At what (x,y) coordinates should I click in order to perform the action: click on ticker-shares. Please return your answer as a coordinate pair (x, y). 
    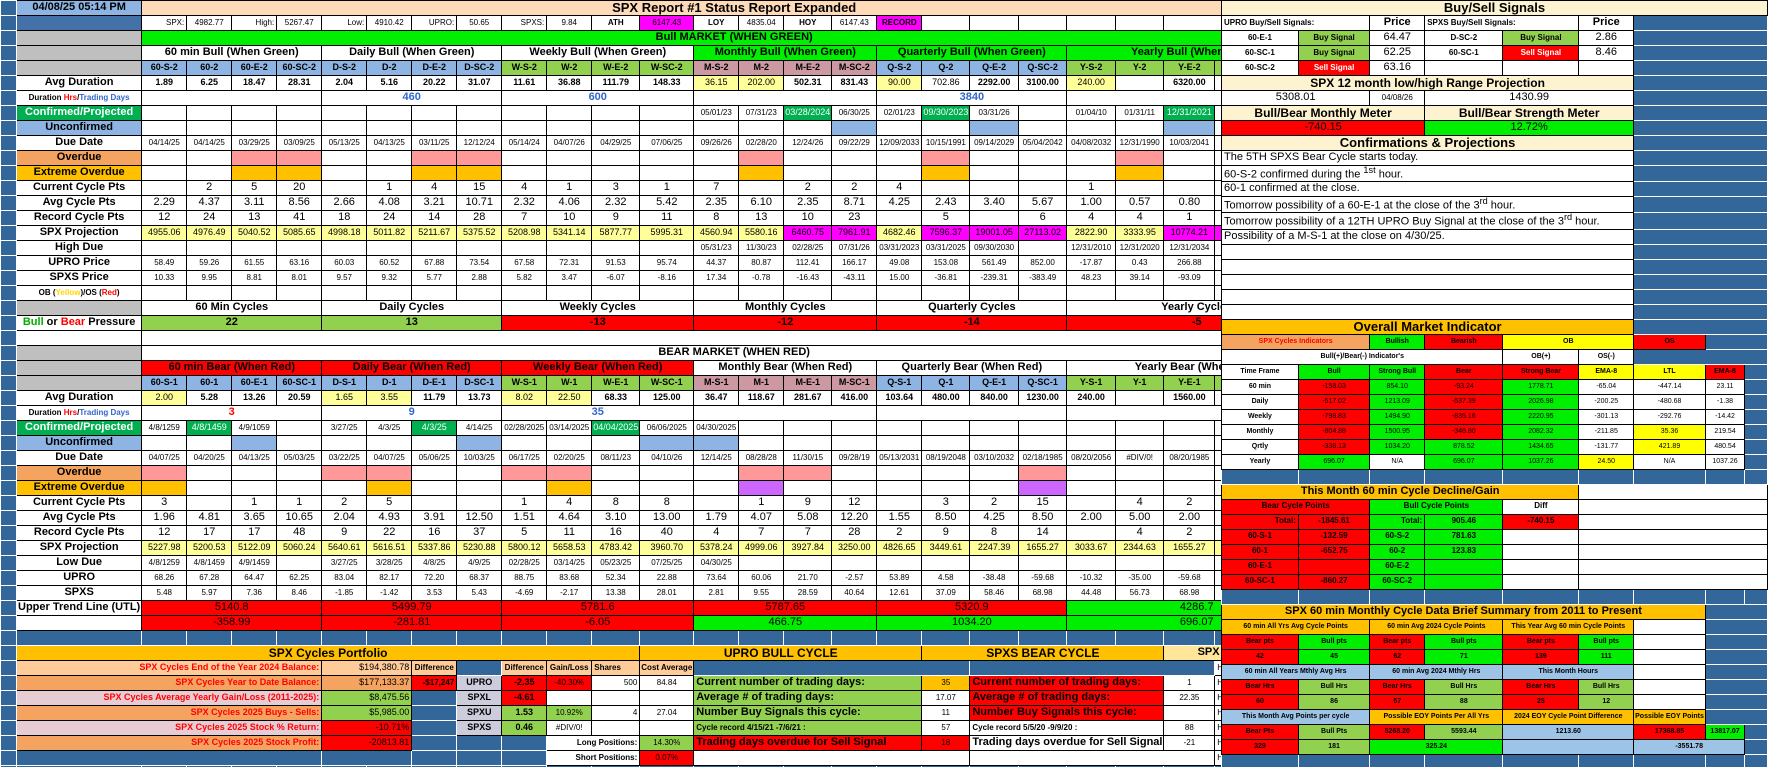
    Looking at the image, I should click on (616, 698).